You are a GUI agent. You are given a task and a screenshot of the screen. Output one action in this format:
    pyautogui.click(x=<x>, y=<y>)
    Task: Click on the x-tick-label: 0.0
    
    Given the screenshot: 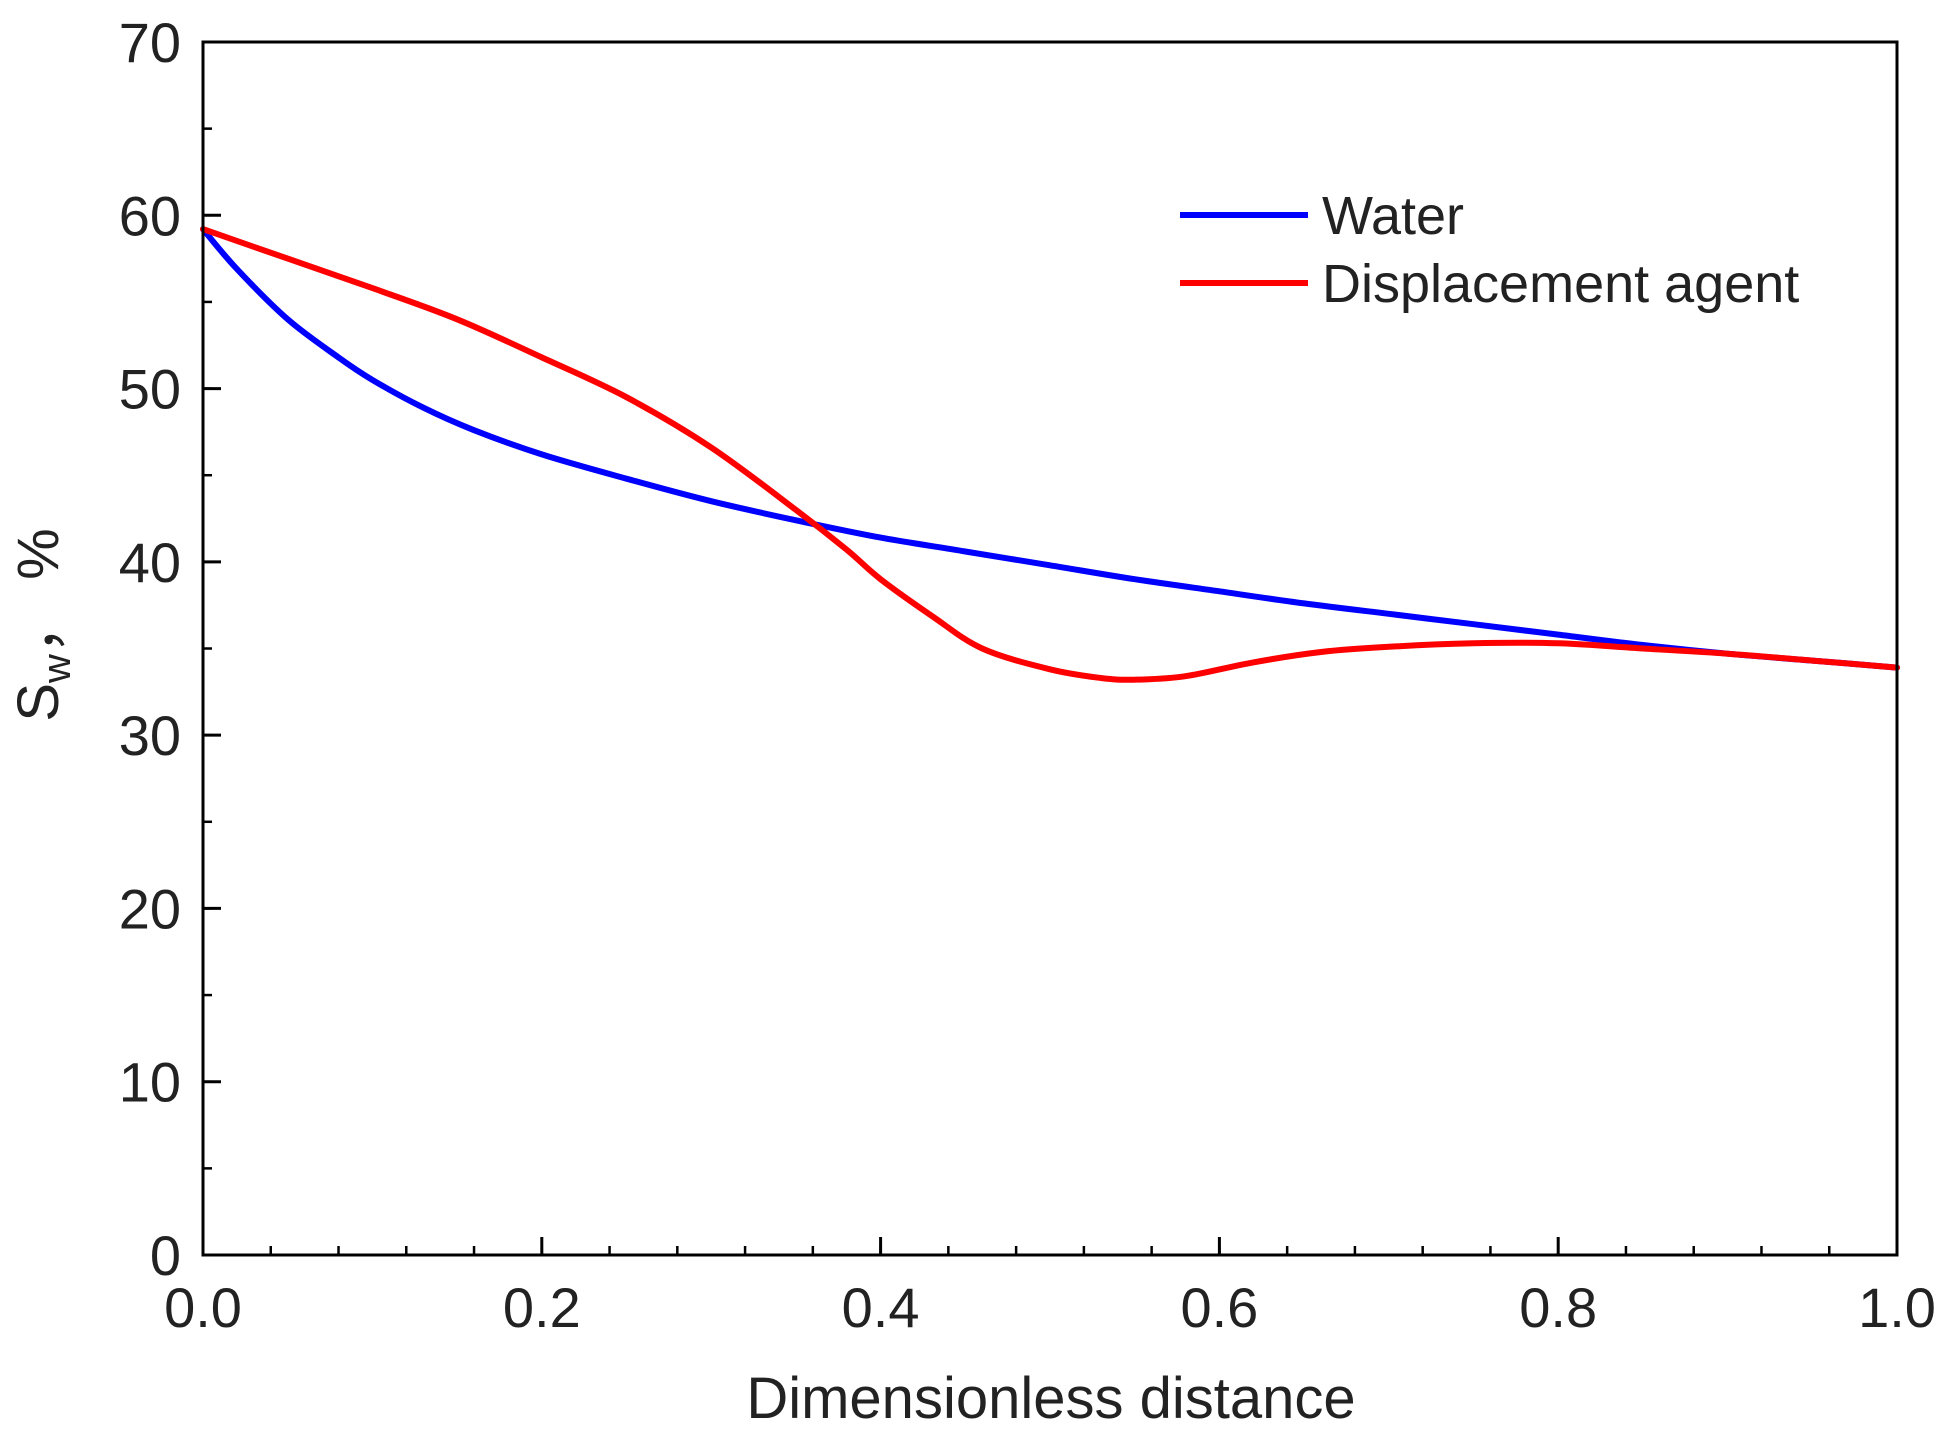 What is the action you would take?
    pyautogui.click(x=203, y=1307)
    